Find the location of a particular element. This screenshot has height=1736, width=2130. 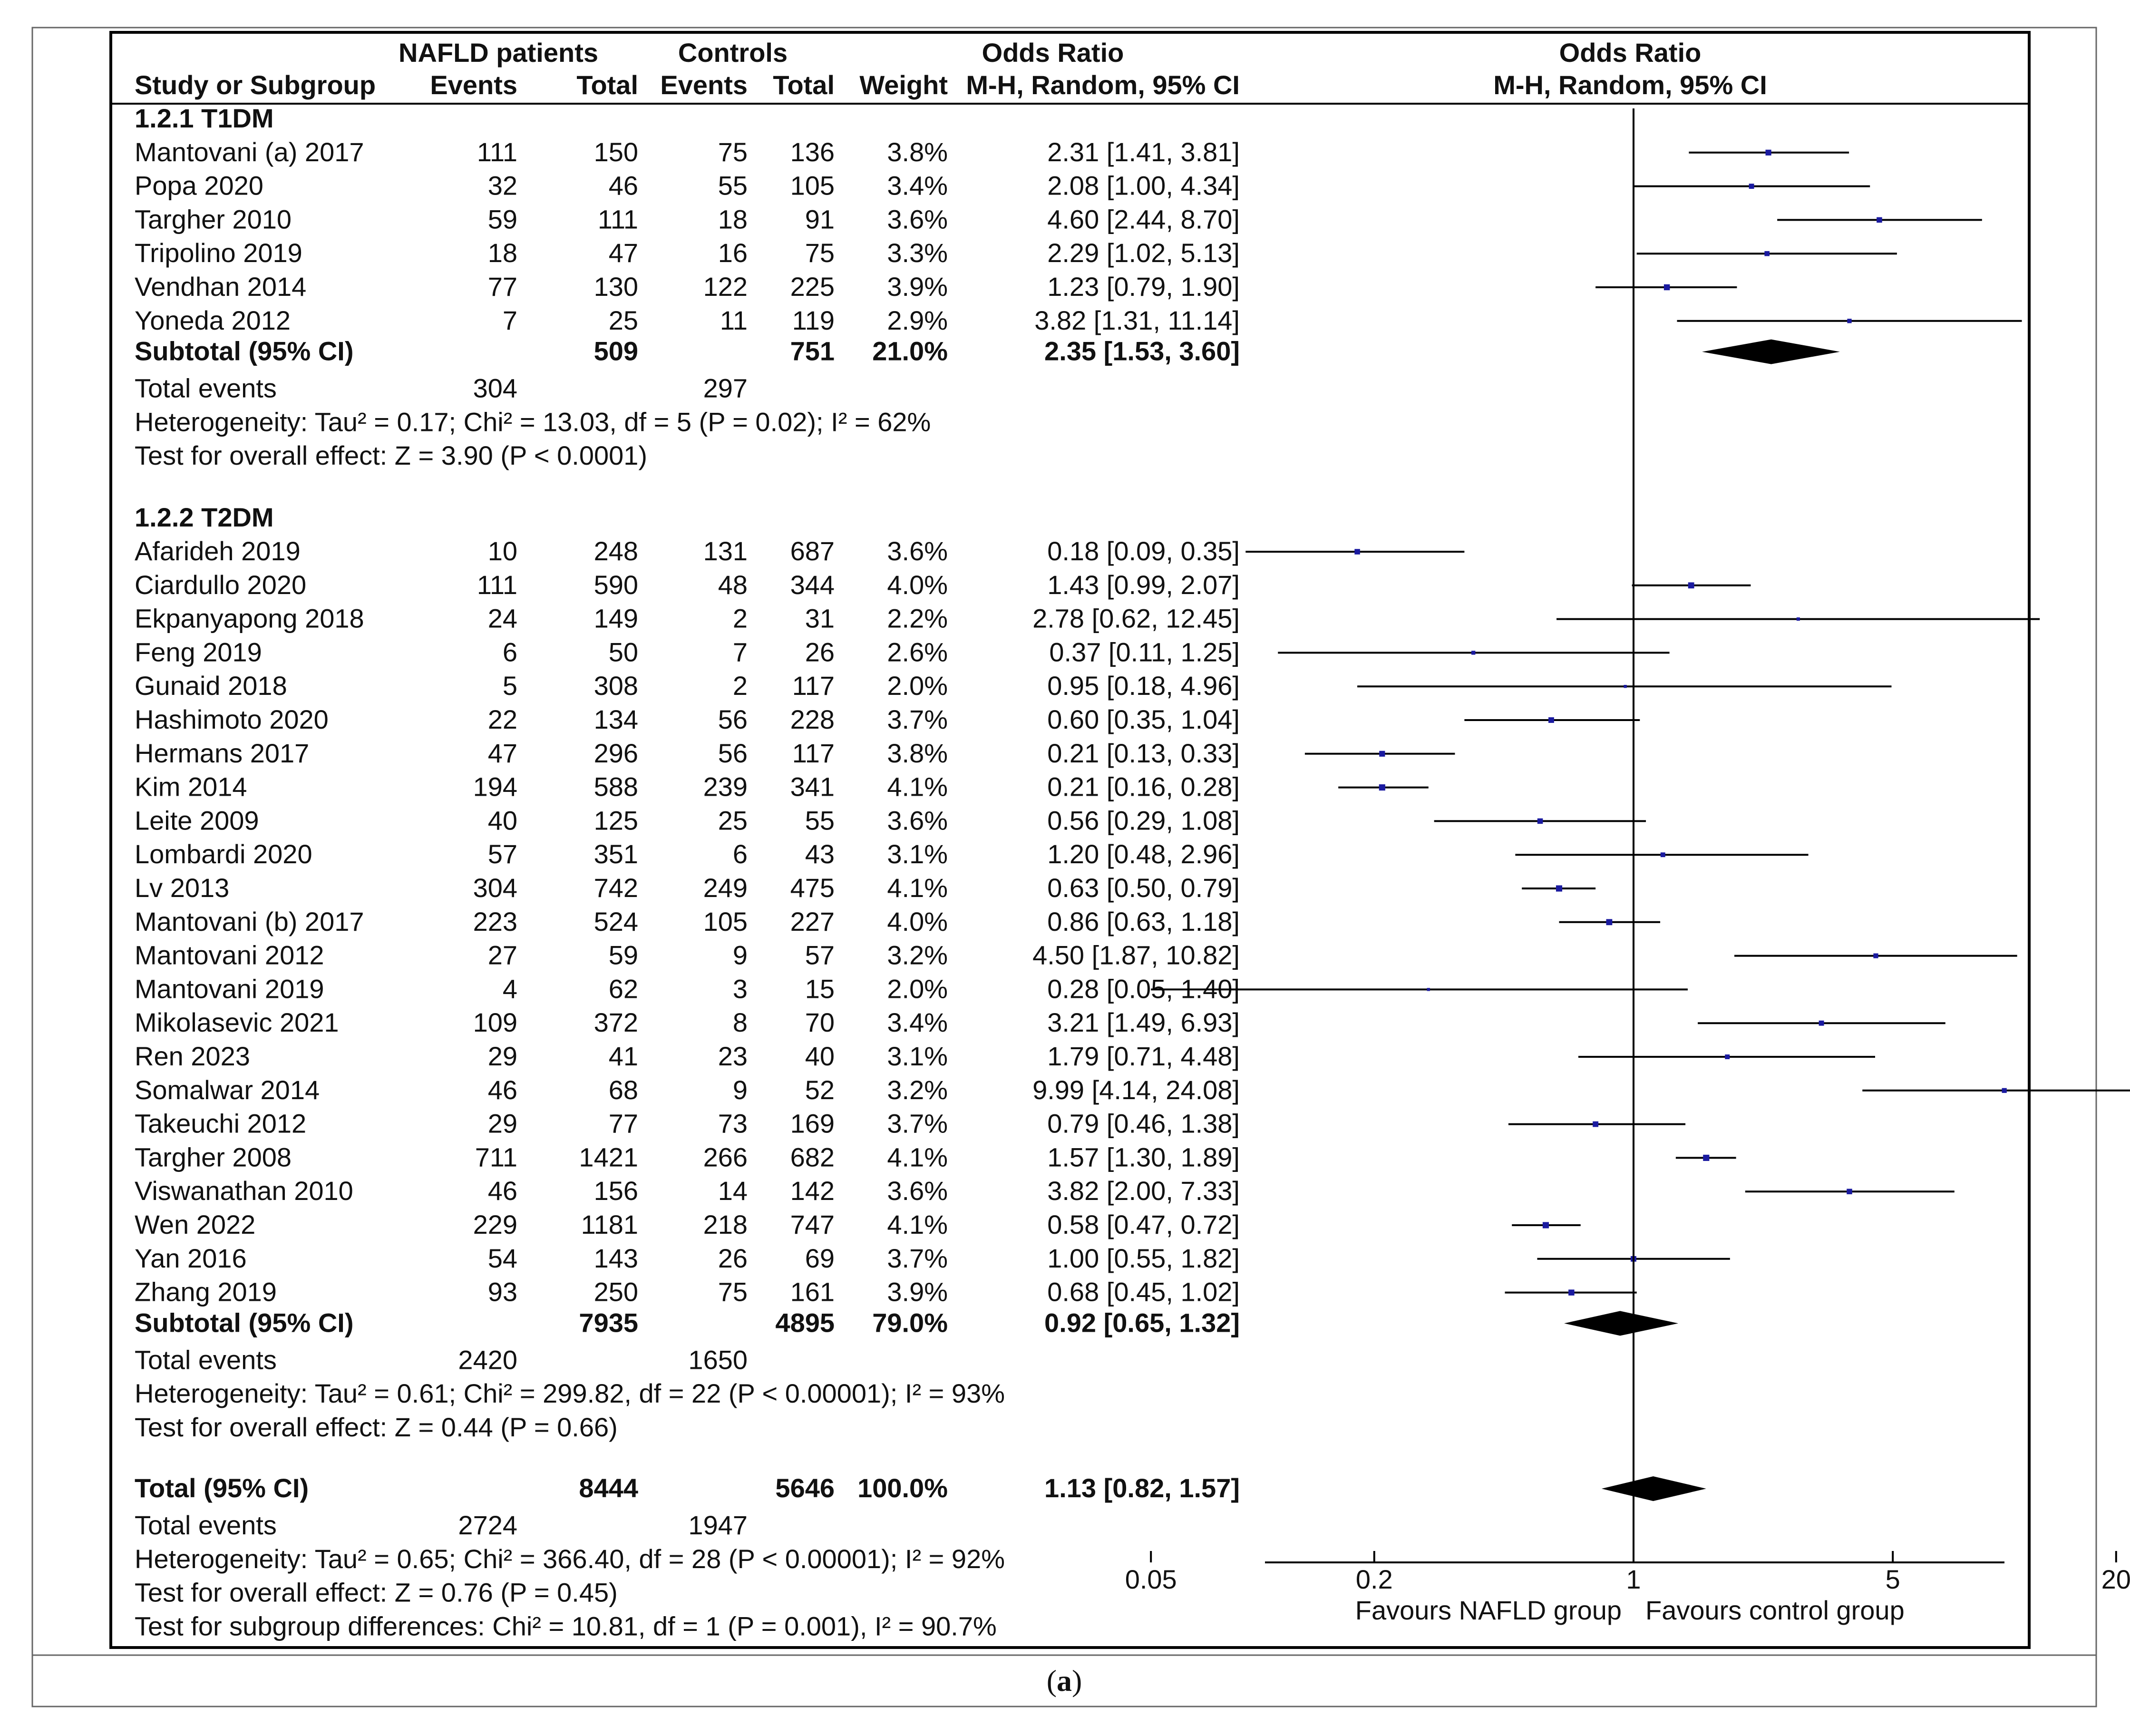

events-exp: 77 is located at coordinates (502, 287).